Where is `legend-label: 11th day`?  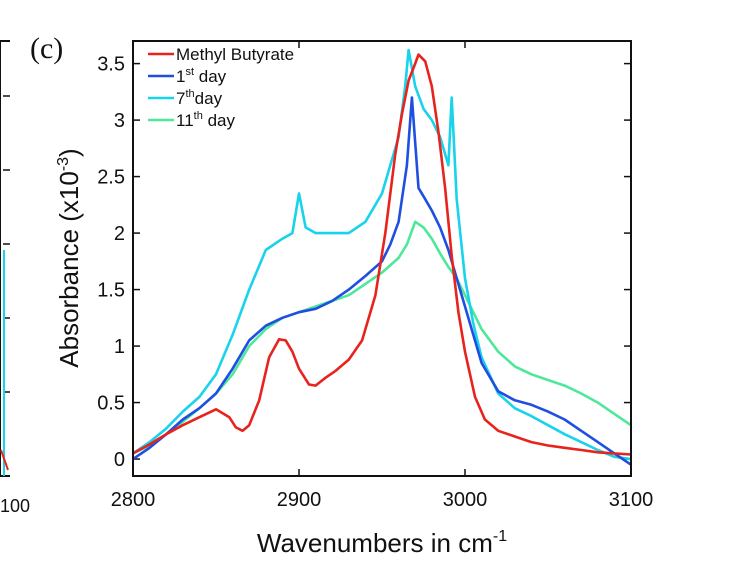
legend-label: 11th day is located at coordinates (205, 120).